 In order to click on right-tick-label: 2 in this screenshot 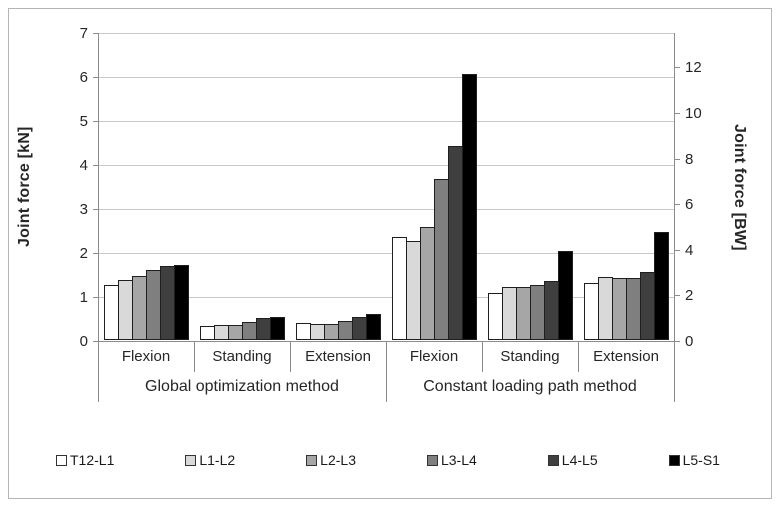, I will do `click(689, 295)`.